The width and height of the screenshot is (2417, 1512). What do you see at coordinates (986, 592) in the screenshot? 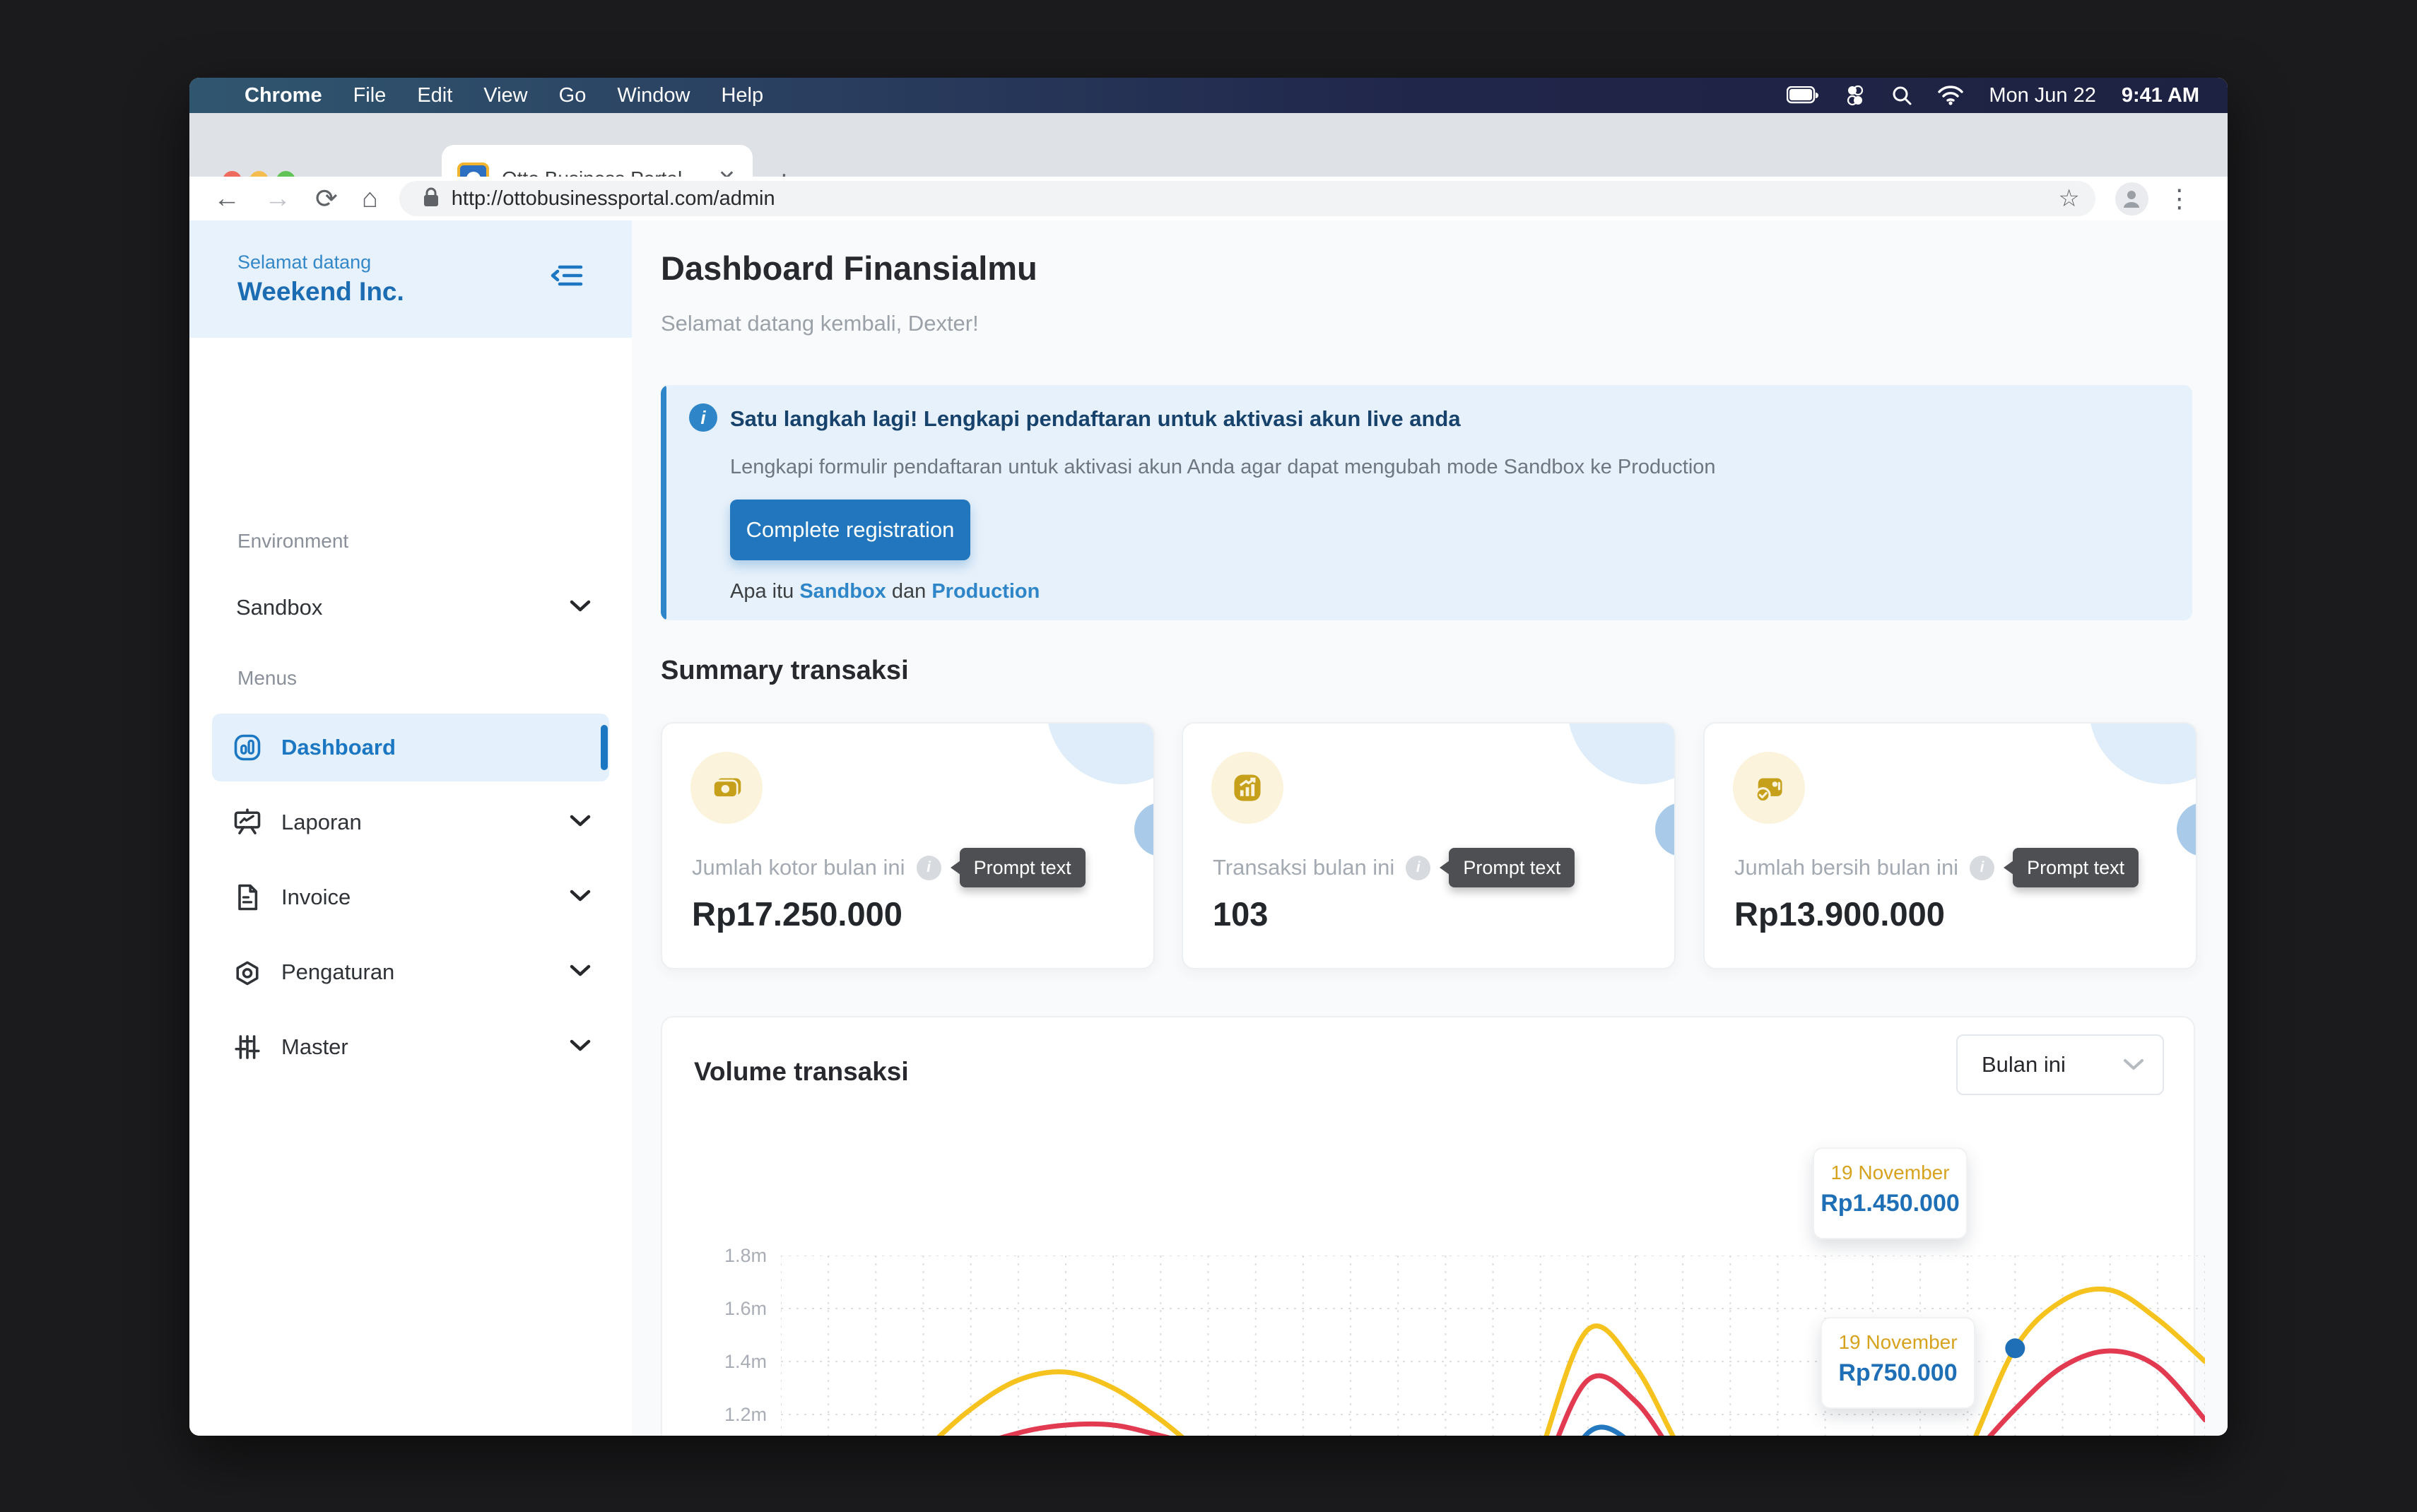
I see `production-link: Production` at bounding box center [986, 592].